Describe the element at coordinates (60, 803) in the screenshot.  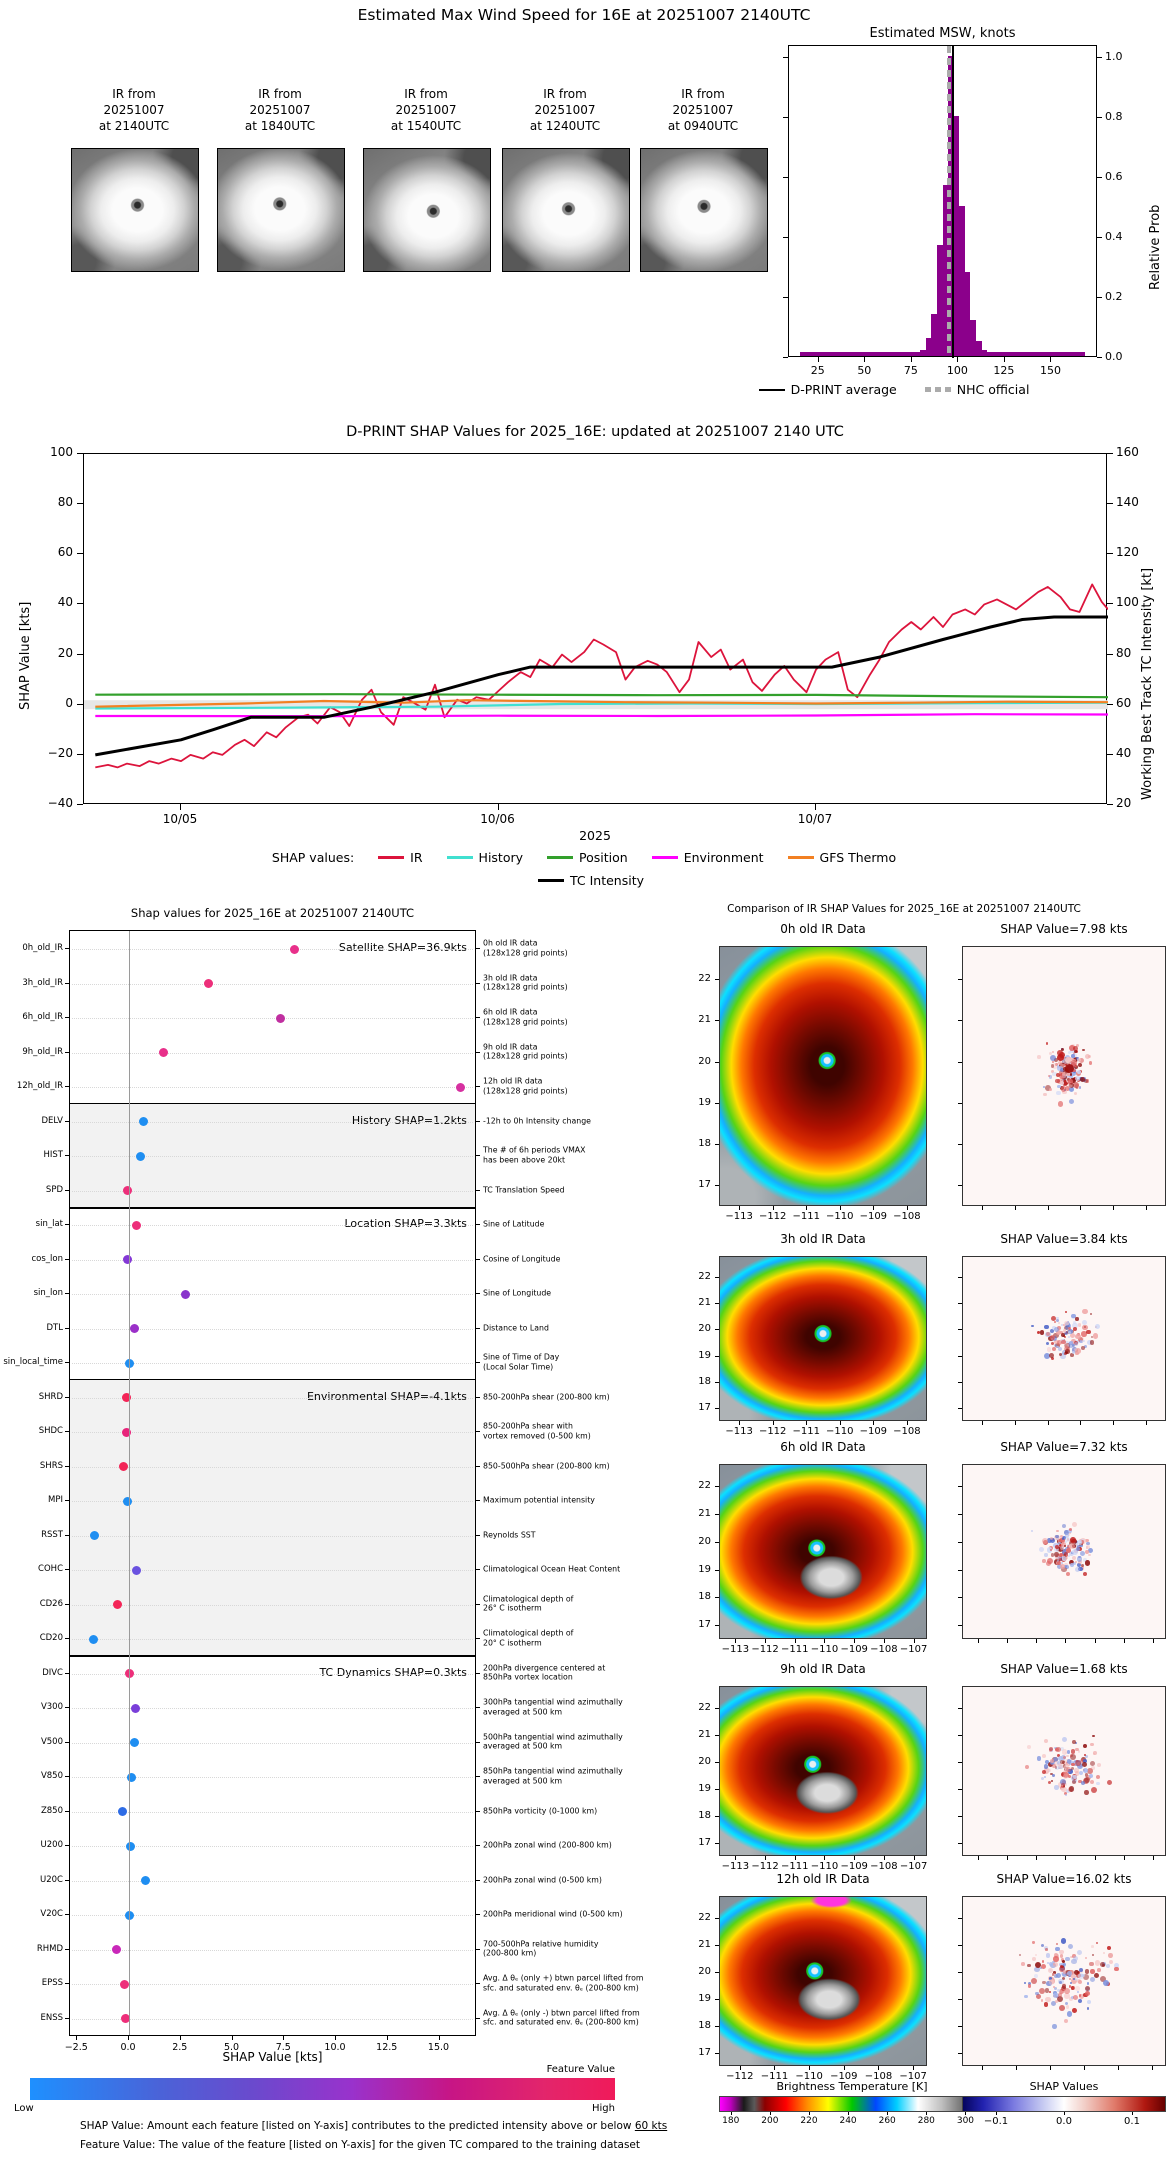
I see `y-tick-label-left: −40` at that location.